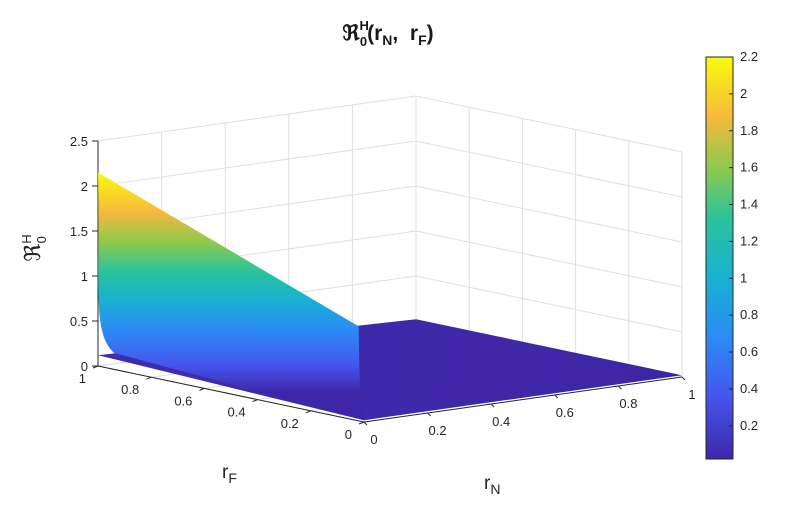 The image size is (793, 506). Describe the element at coordinates (749, 351) in the screenshot. I see `colorbar-tick-label: 0.6` at that location.